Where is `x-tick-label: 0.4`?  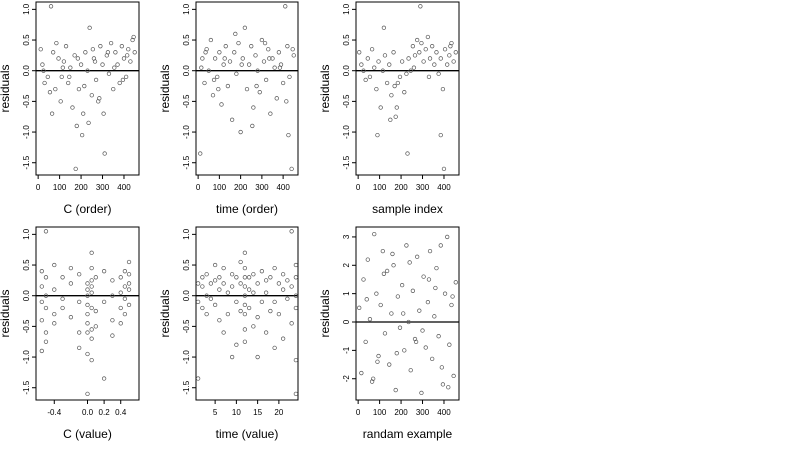
x-tick-label: 0.4 is located at coordinates (121, 412).